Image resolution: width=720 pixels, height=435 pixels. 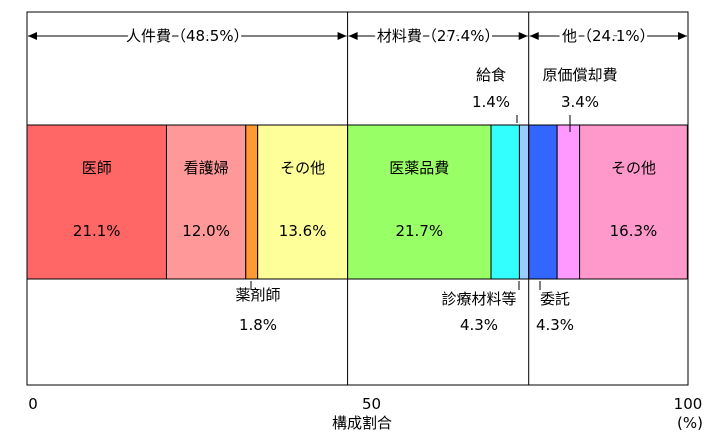 What do you see at coordinates (97, 231) in the screenshot?
I see `segment-value-label: 21.1%` at bounding box center [97, 231].